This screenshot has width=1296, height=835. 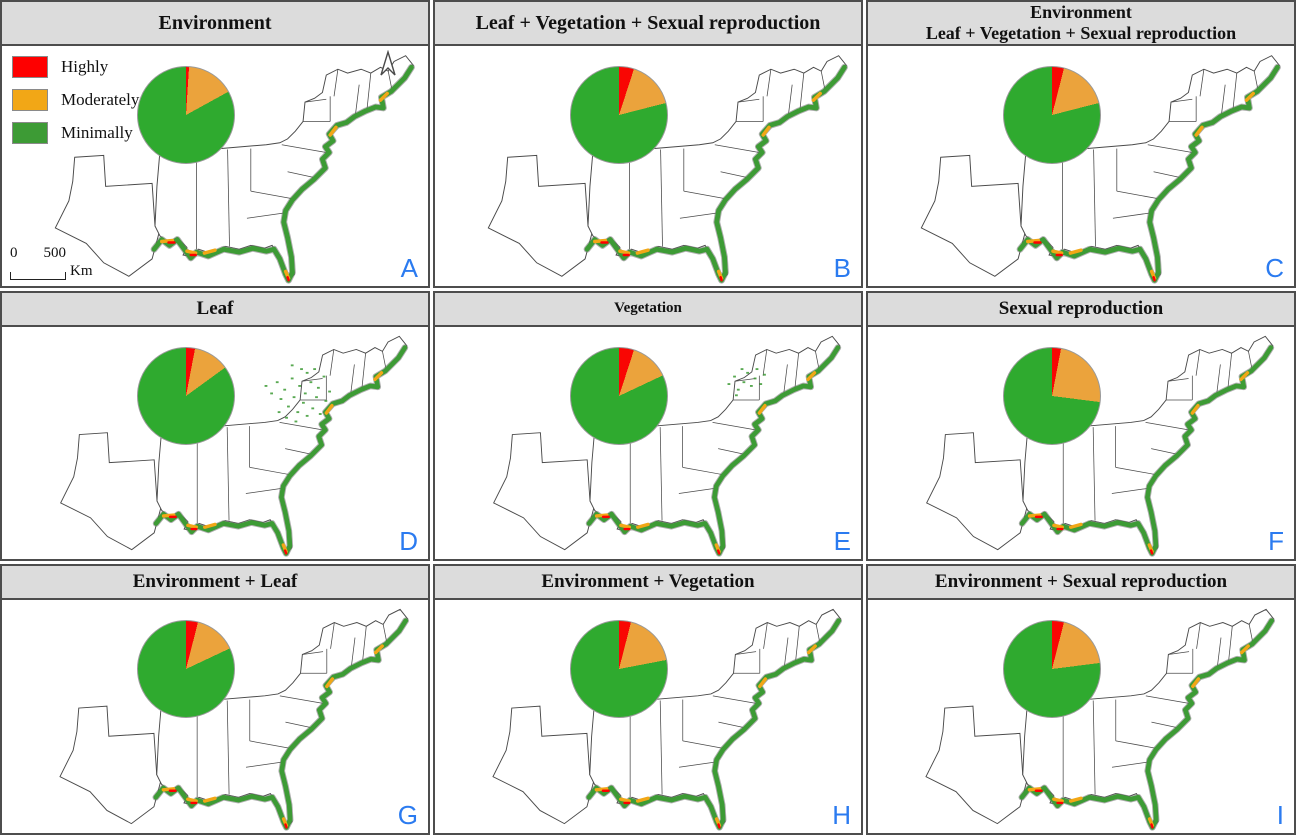 I want to click on panel-title-line-1: Environment, so click(x=1081, y=12).